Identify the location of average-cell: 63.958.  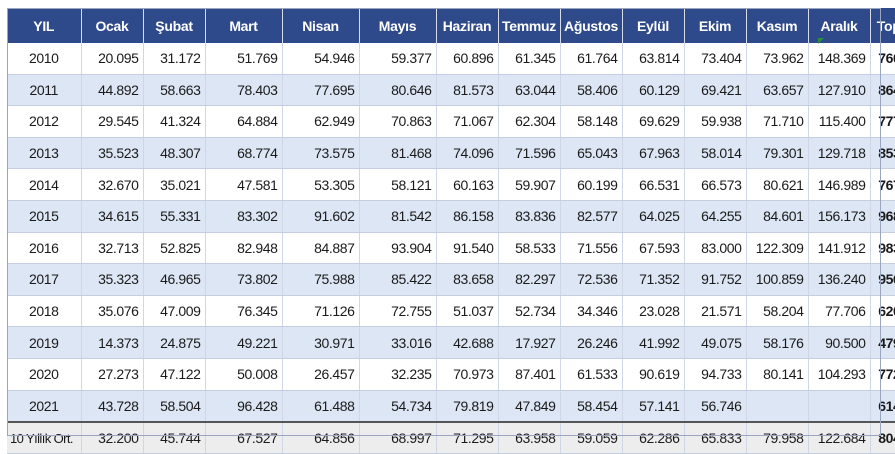
(529, 437).